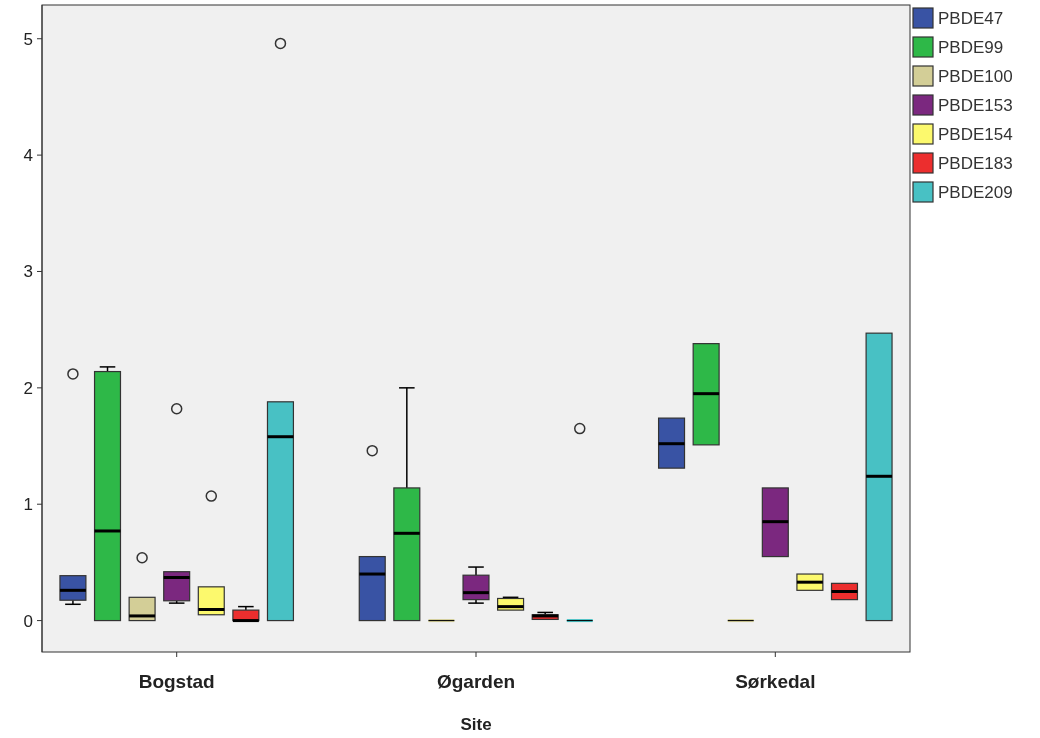 The width and height of the screenshot is (1040, 738). I want to click on legend-label: PBDE153, so click(975, 105).